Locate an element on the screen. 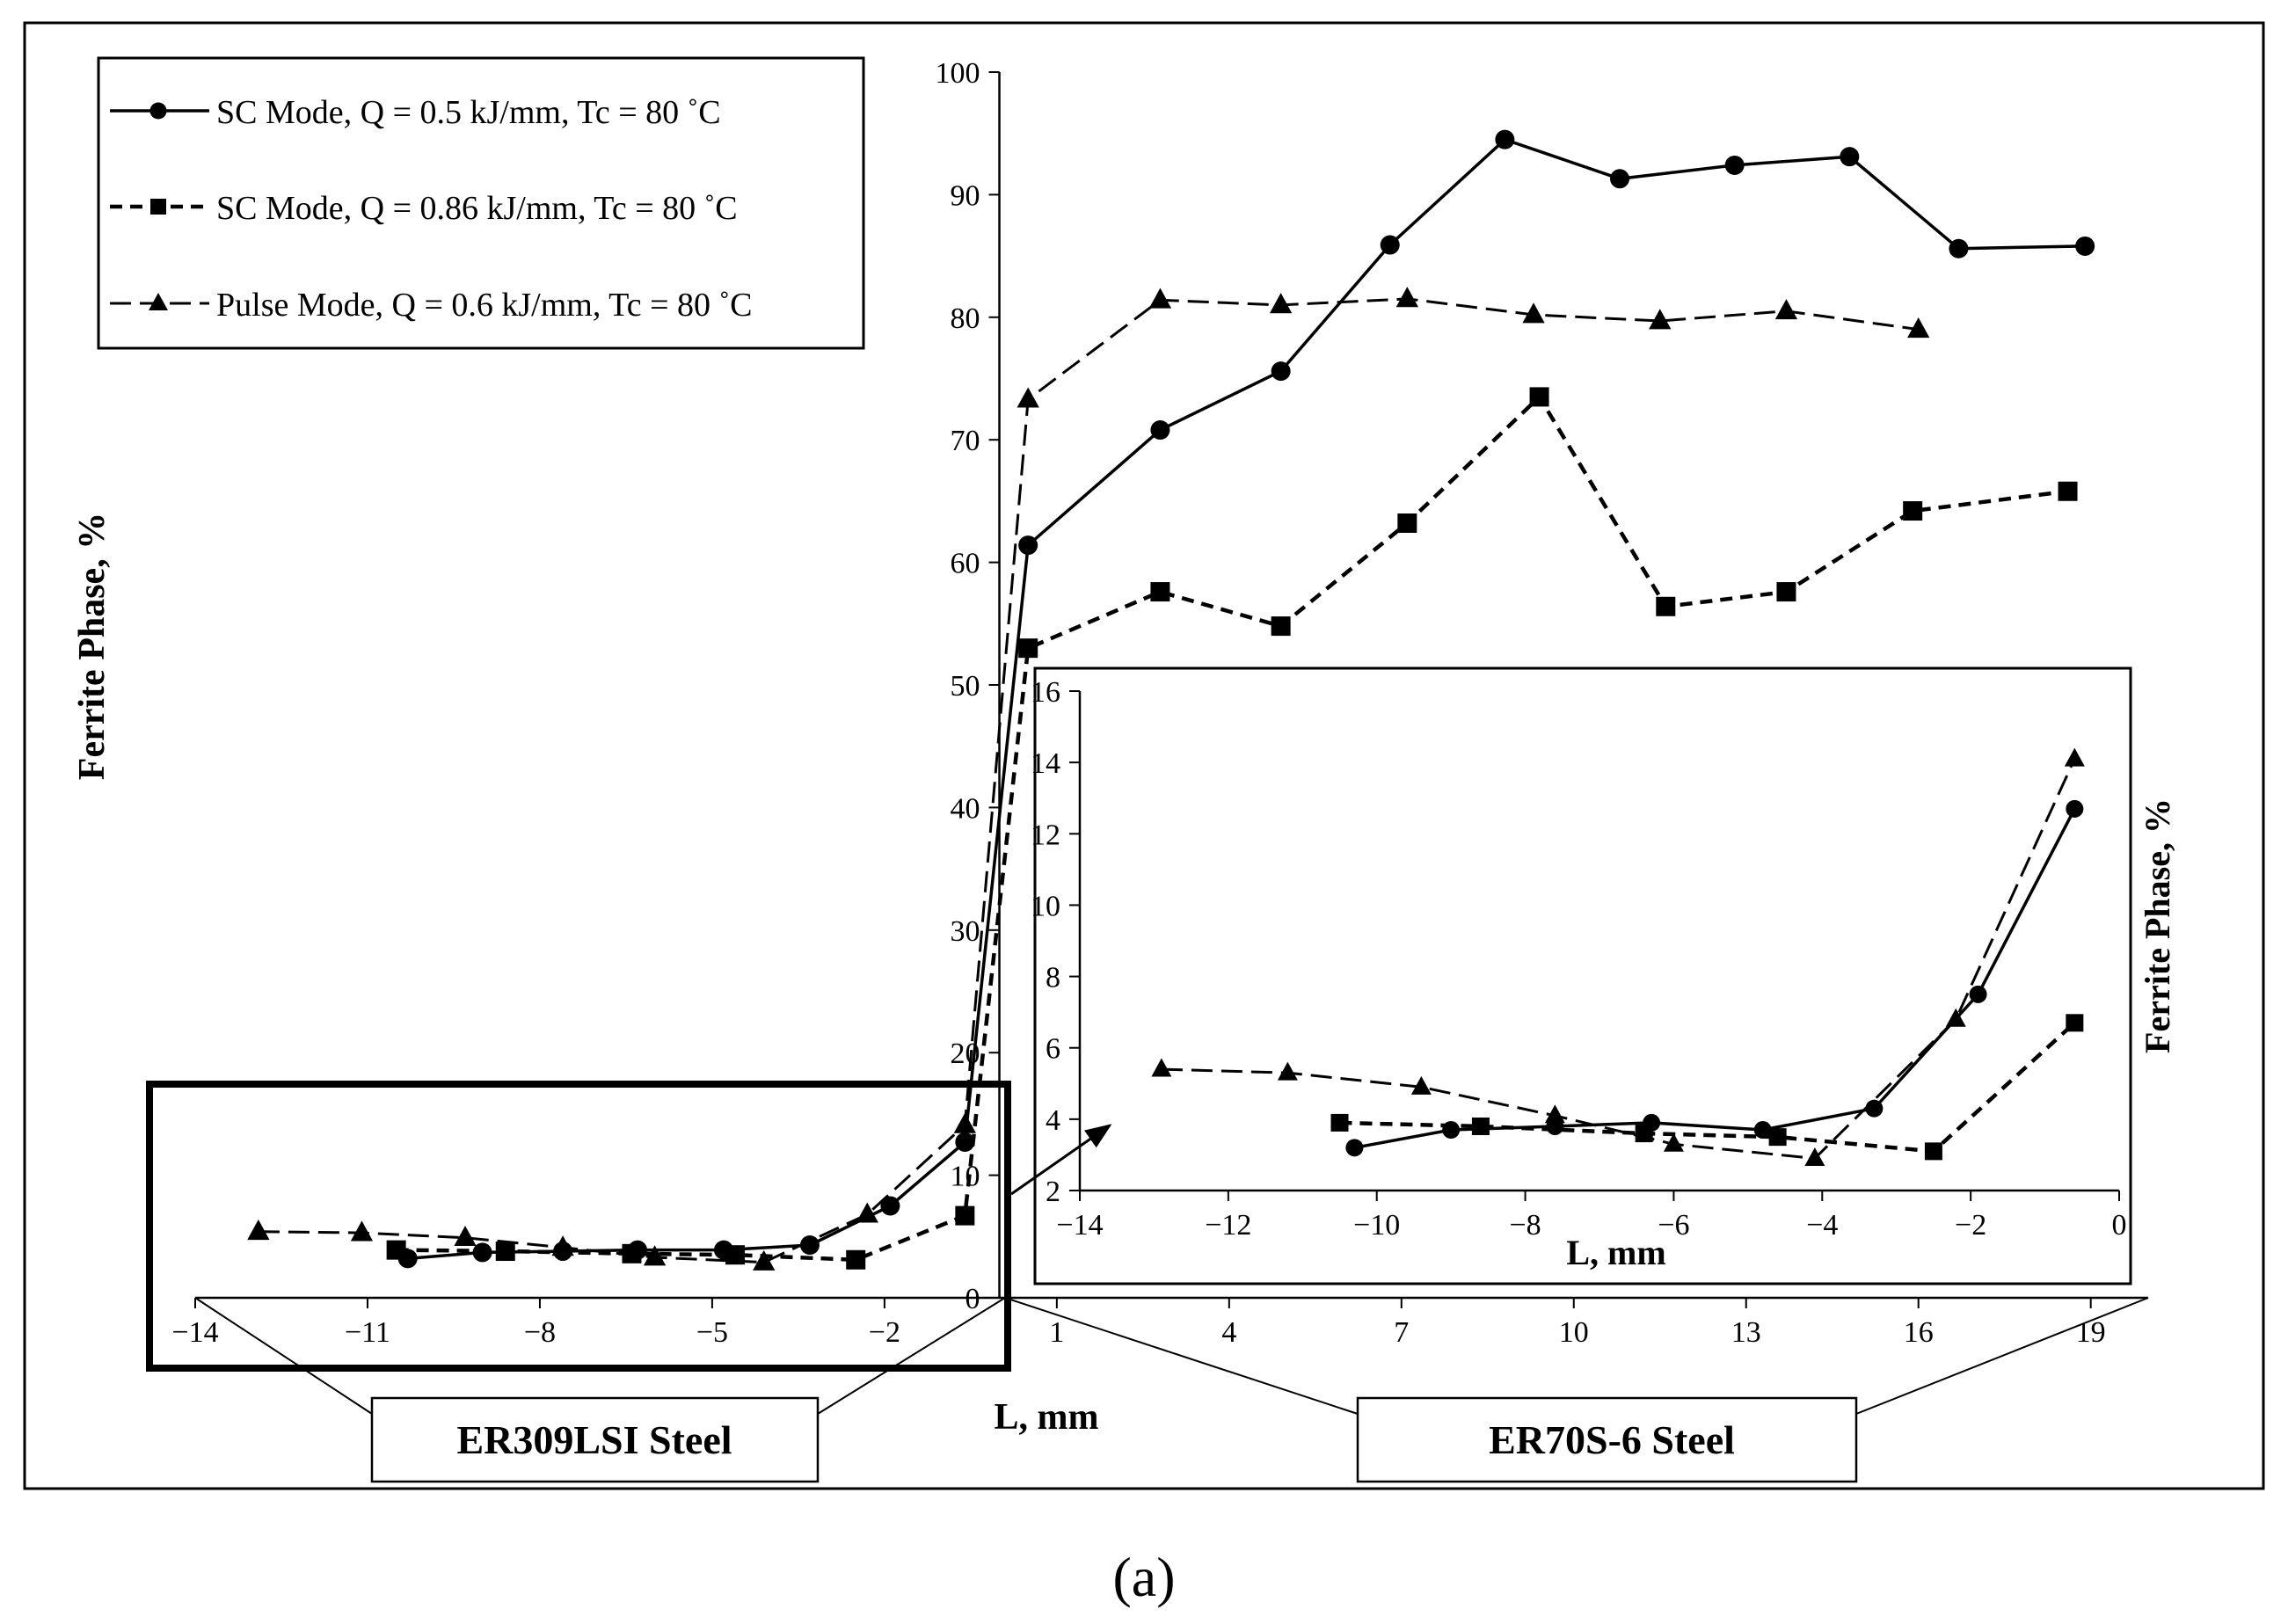  legend-marker-circle is located at coordinates (158, 111).